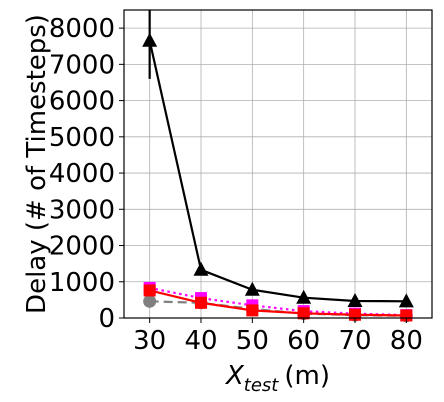 The height and width of the screenshot is (402, 444). Describe the element at coordinates (82, 102) in the screenshot. I see `y-tick-label: 6000` at that location.